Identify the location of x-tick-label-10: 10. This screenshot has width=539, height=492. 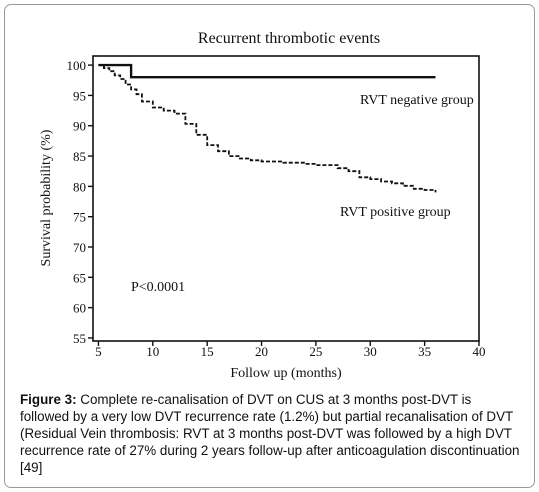
(152, 351).